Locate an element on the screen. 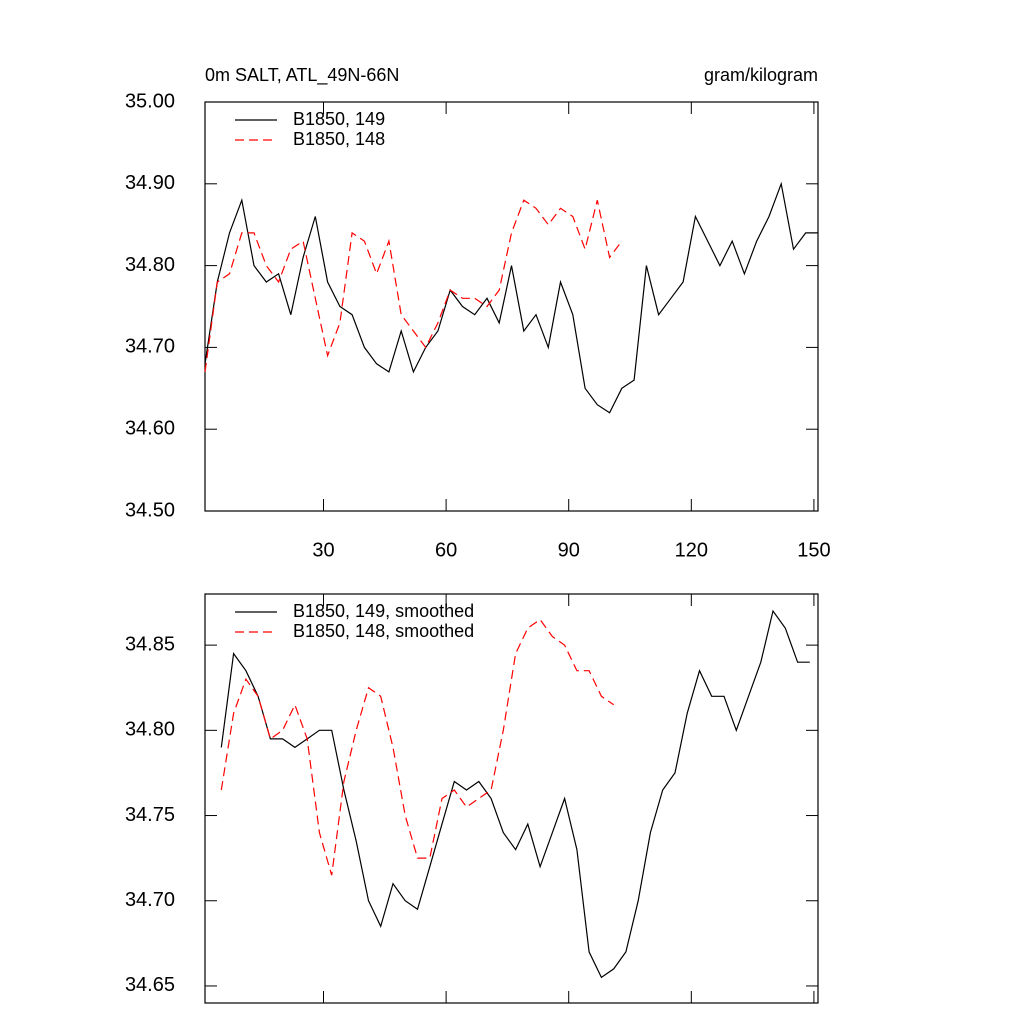 This screenshot has height=1024, width=1024. x-tick-label: 90 is located at coordinates (569, 550).